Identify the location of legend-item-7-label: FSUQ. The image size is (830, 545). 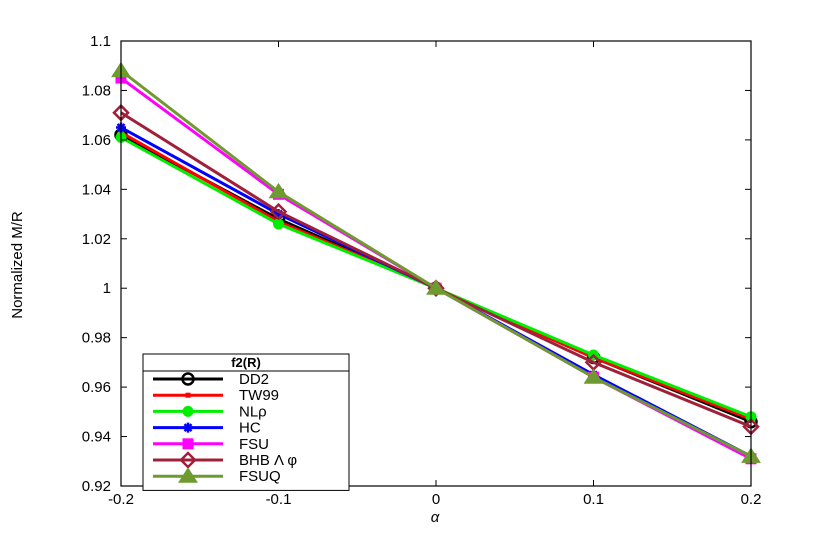
(260, 476).